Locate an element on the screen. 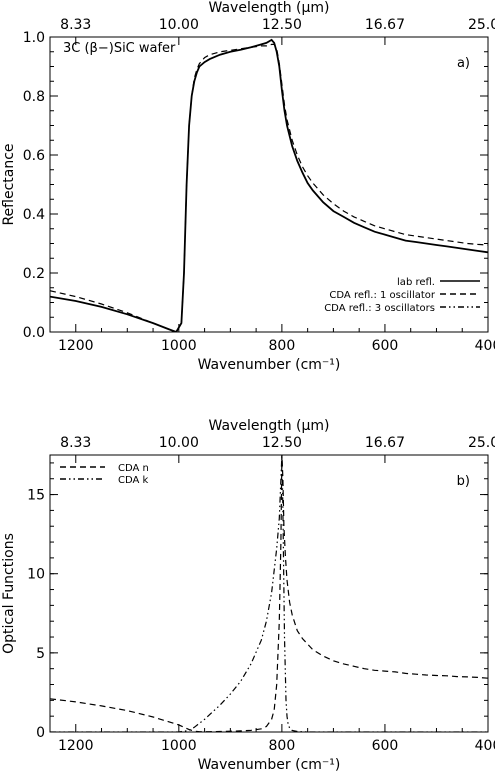 This screenshot has width=495, height=779. panel-label: b) is located at coordinates (463, 481).